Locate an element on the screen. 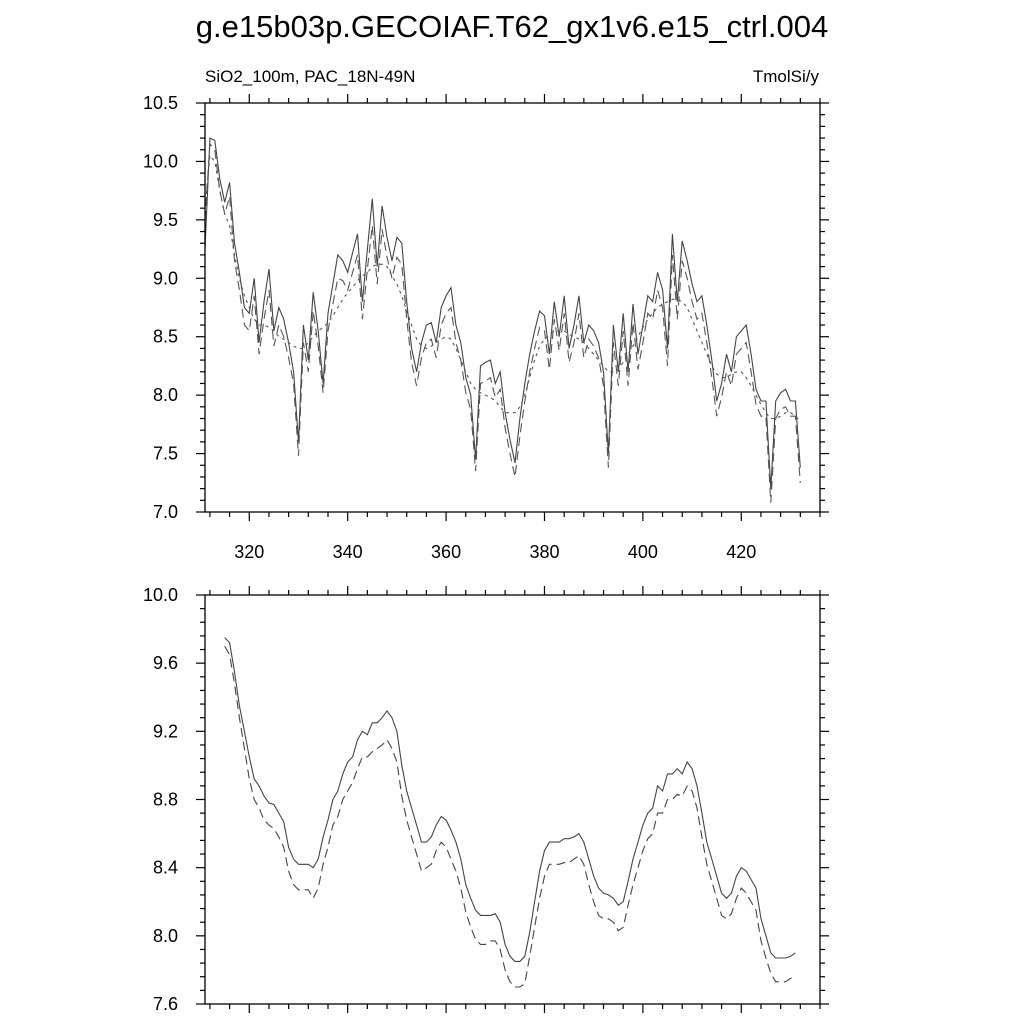  y-tick-label: 8.5 is located at coordinates (165, 337).